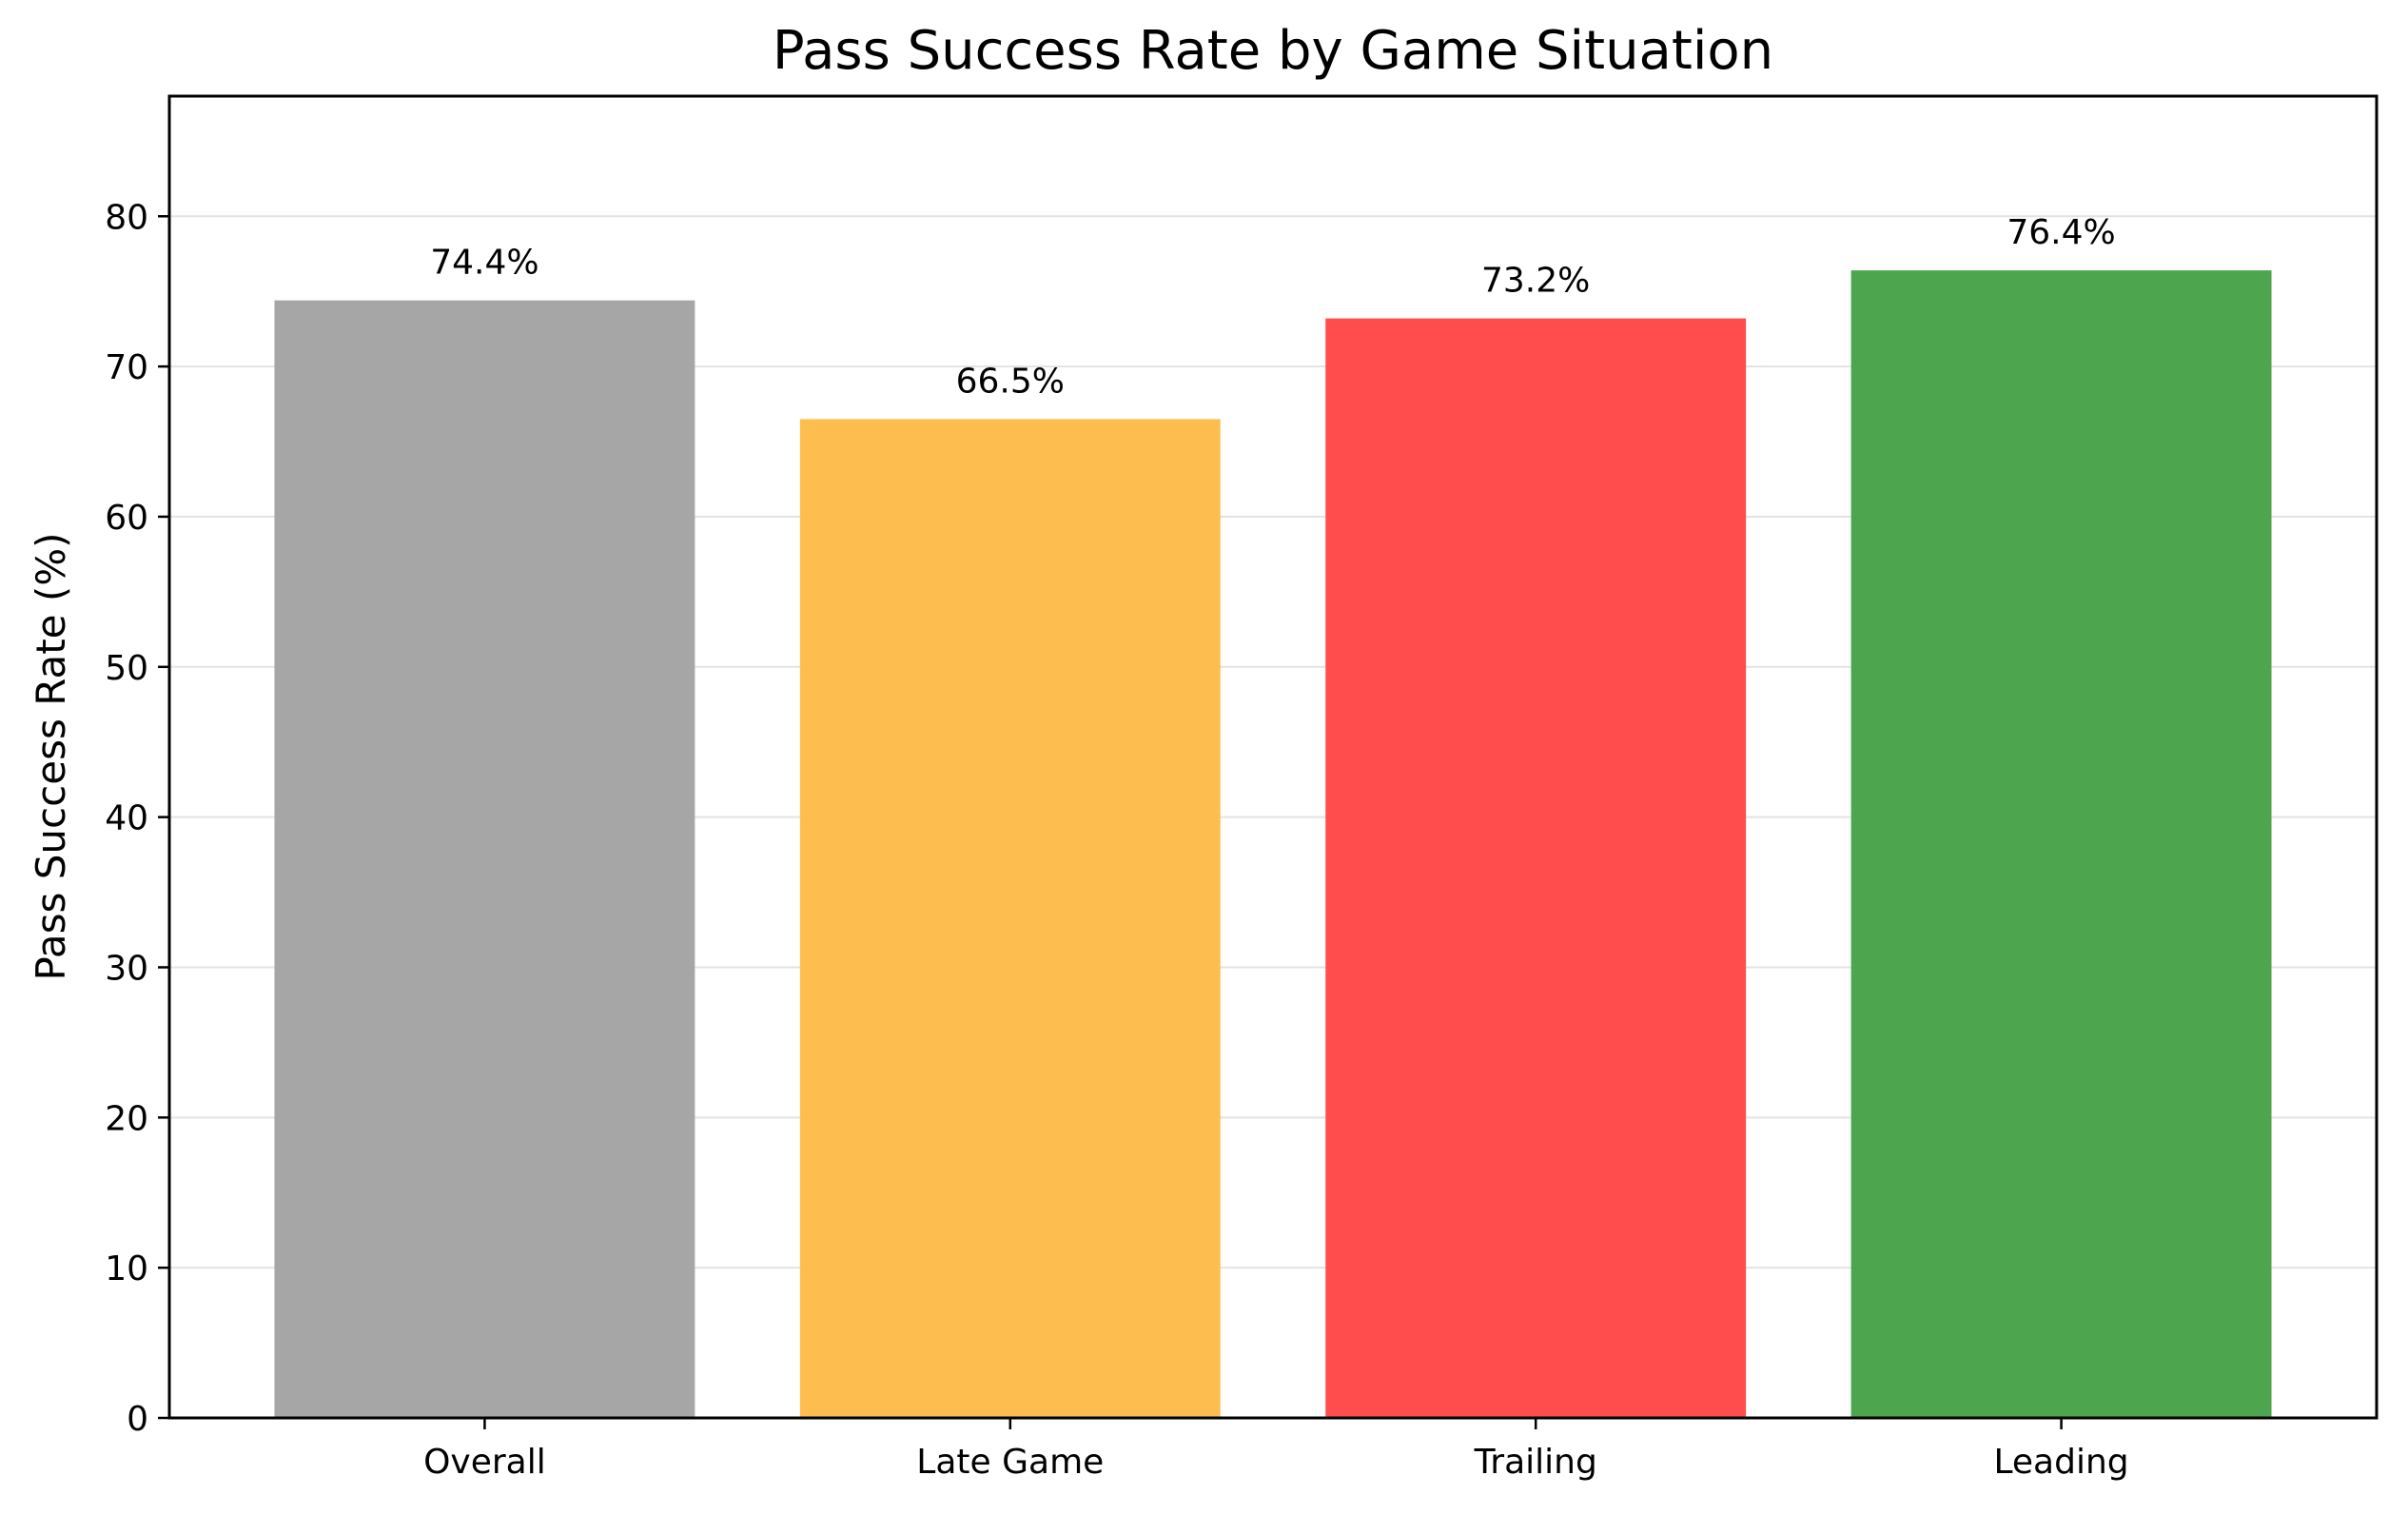  Describe the element at coordinates (51, 756) in the screenshot. I see `y-axis-label: Pass Success Rate (%)` at that location.